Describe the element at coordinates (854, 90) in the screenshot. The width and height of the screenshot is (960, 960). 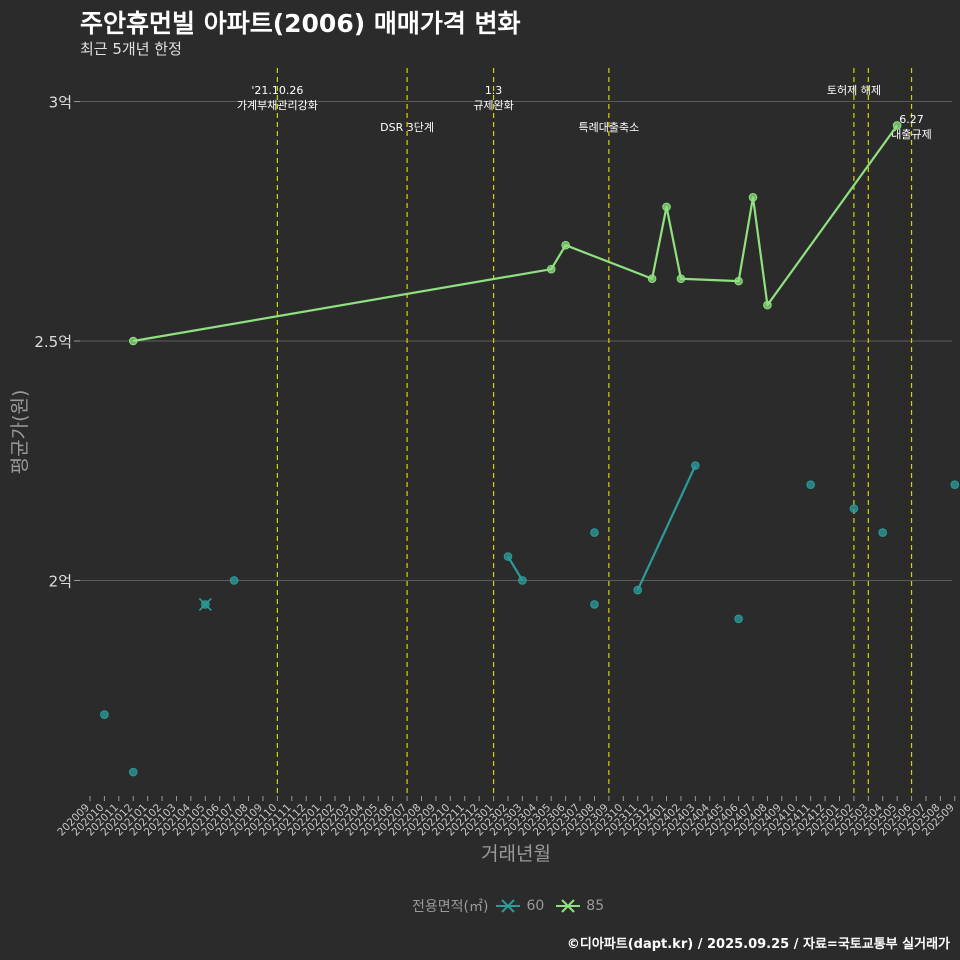
I see `event-annotation: 토허제 해제` at that location.